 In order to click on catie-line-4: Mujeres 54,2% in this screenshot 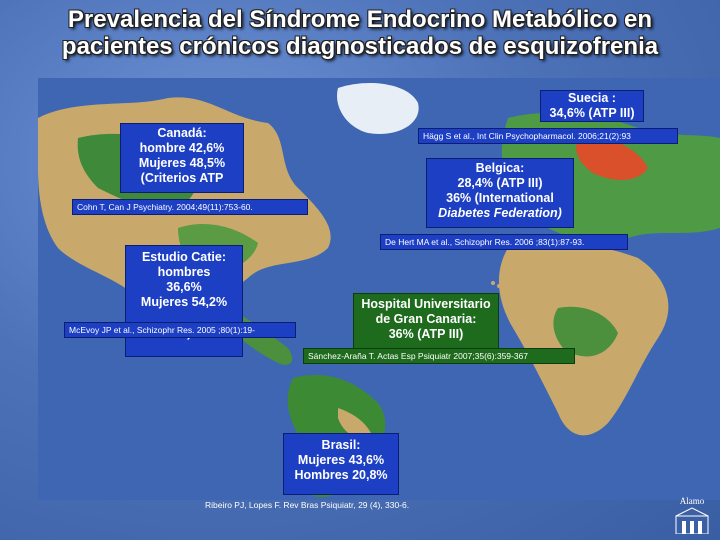, I will do `click(184, 302)`.